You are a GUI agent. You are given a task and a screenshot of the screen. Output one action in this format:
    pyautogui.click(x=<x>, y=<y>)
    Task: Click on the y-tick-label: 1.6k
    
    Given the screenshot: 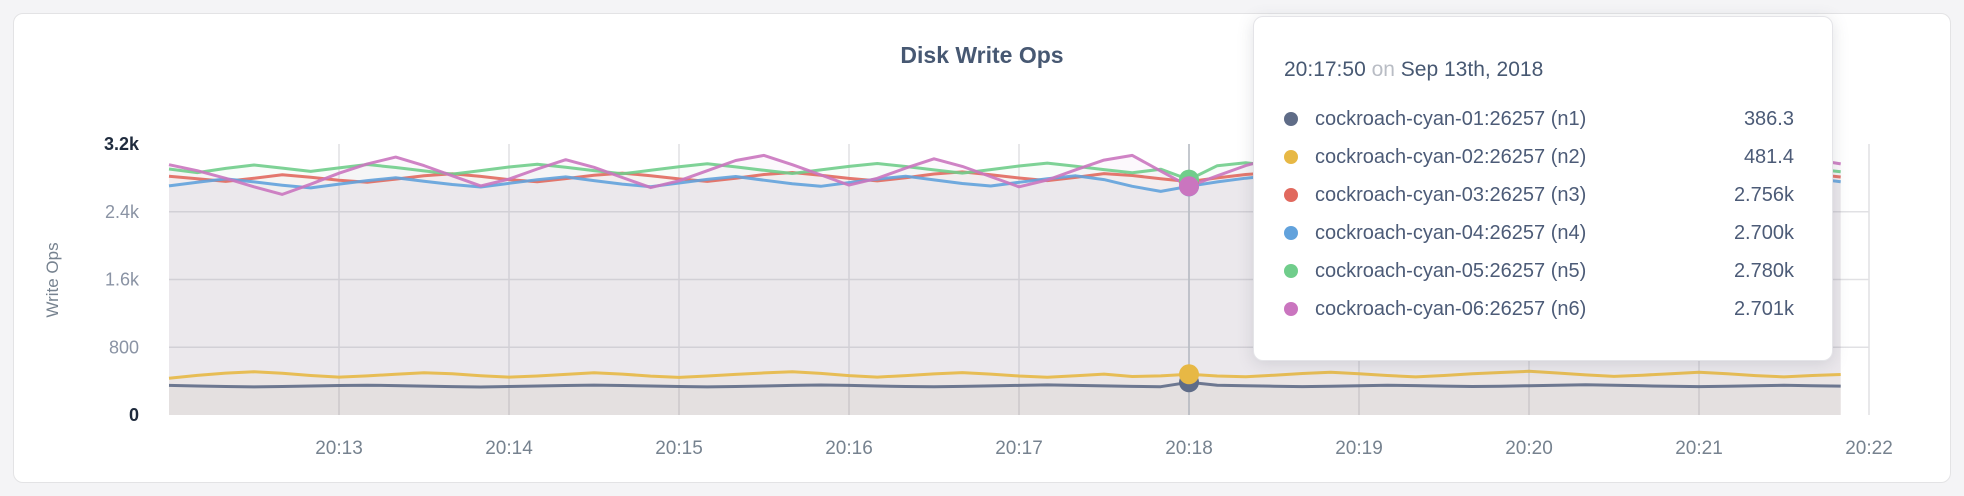 What is the action you would take?
    pyautogui.click(x=122, y=280)
    